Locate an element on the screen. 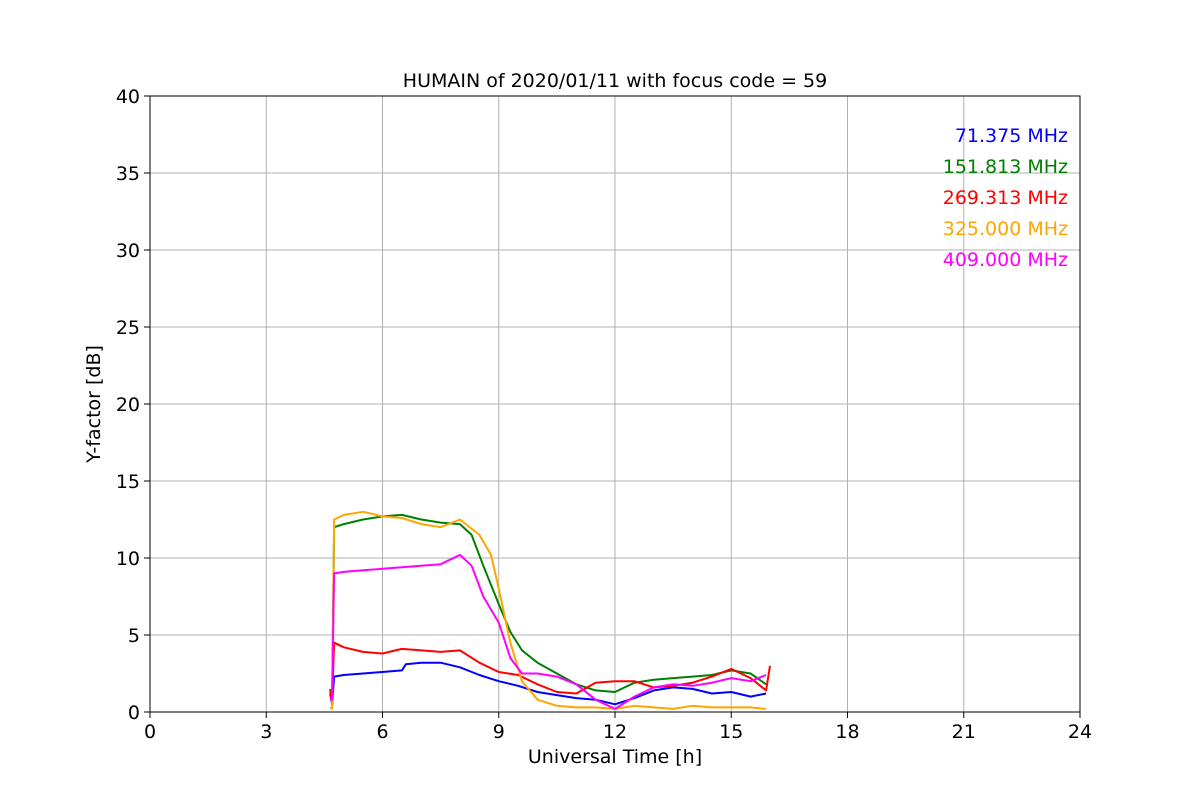  y-tick-label: 10 is located at coordinates (128, 559).